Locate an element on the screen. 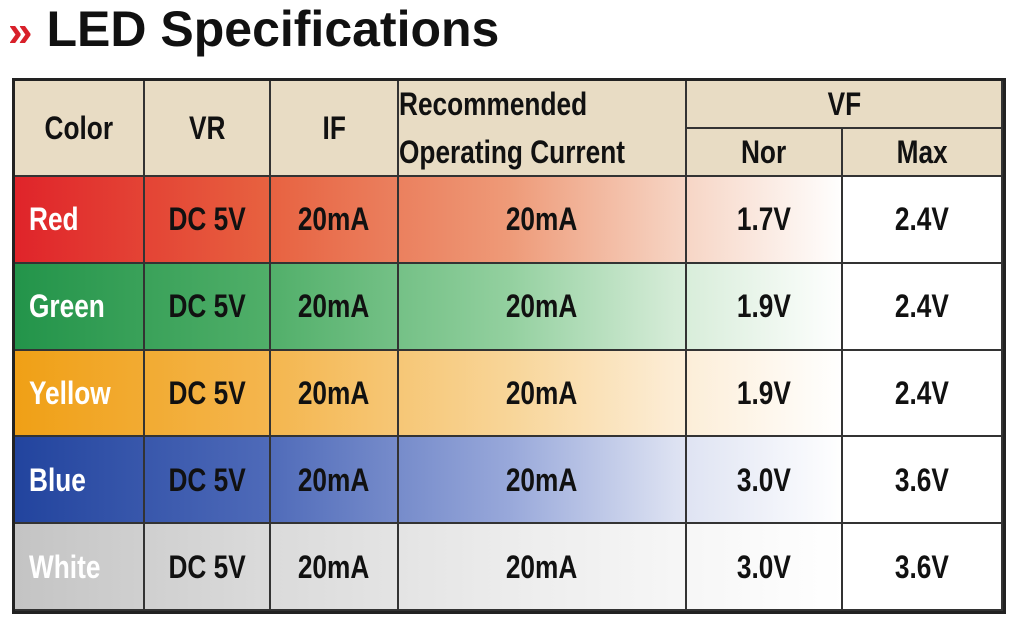  table-row: Green DC 5V 20mA 20mA 1.9V 2.4V is located at coordinates (509, 307).